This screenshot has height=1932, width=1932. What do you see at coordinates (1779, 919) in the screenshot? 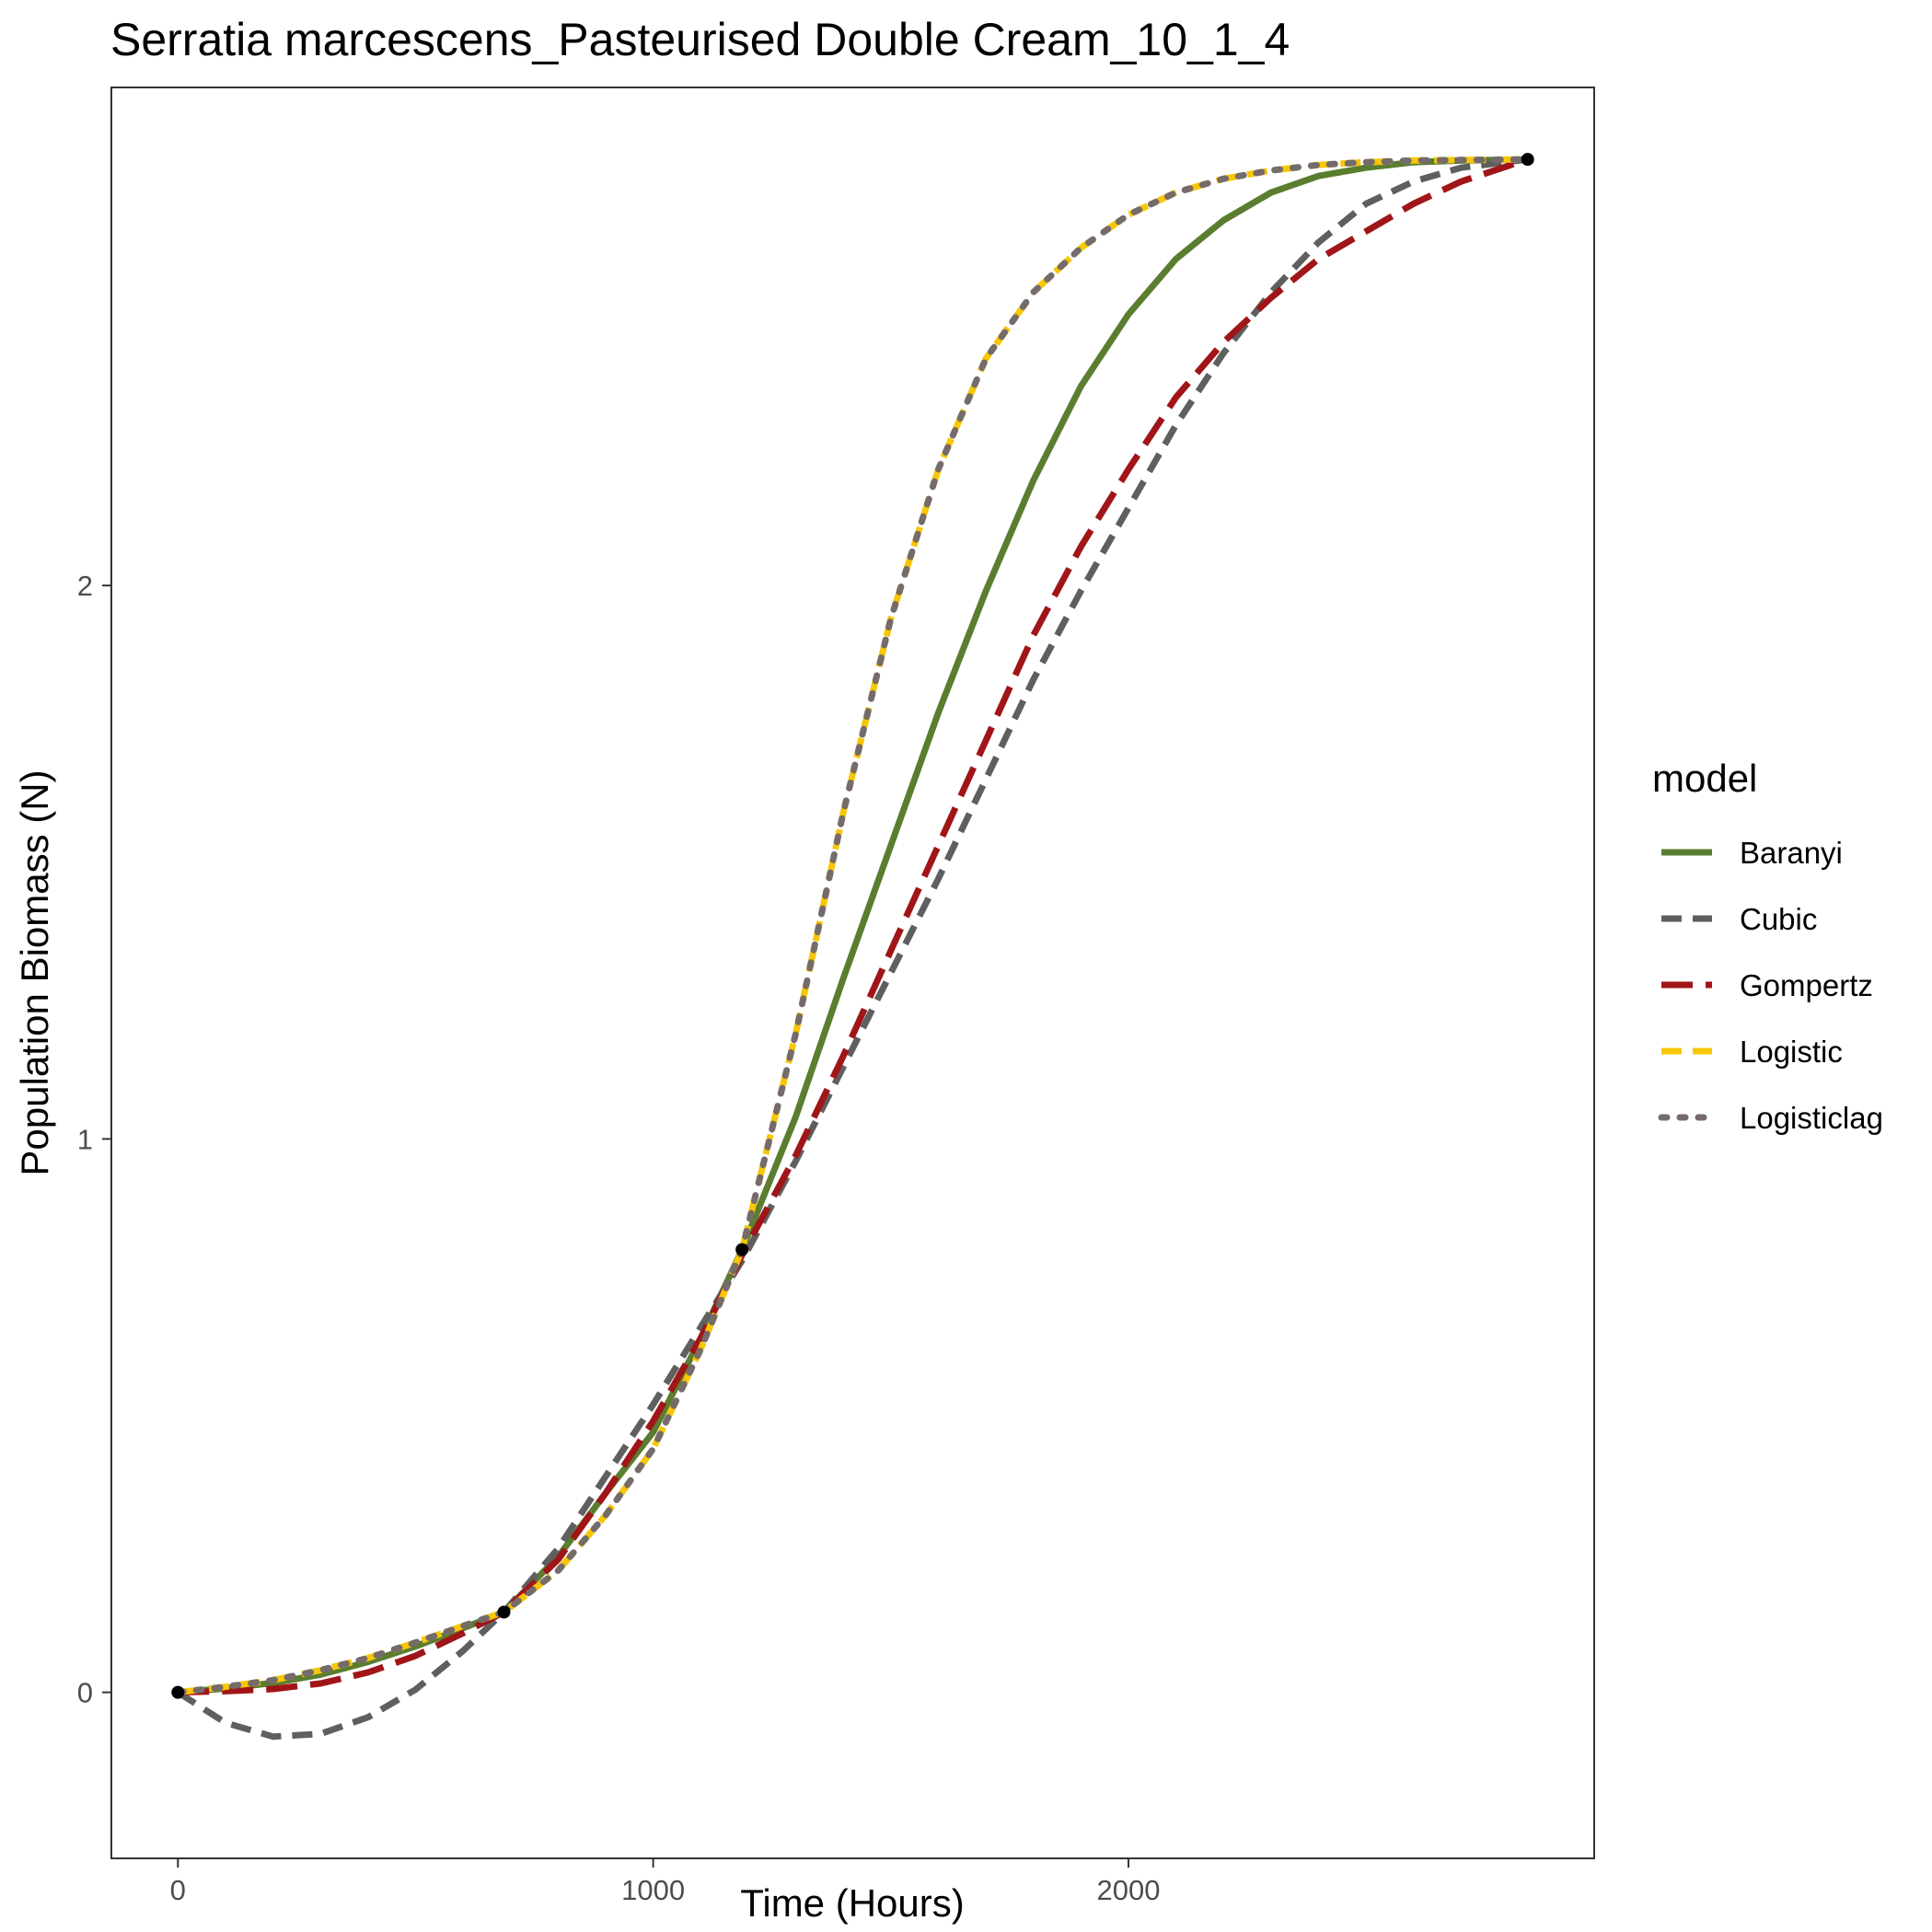
I see `legend-label-cubic: Cubic` at bounding box center [1779, 919].